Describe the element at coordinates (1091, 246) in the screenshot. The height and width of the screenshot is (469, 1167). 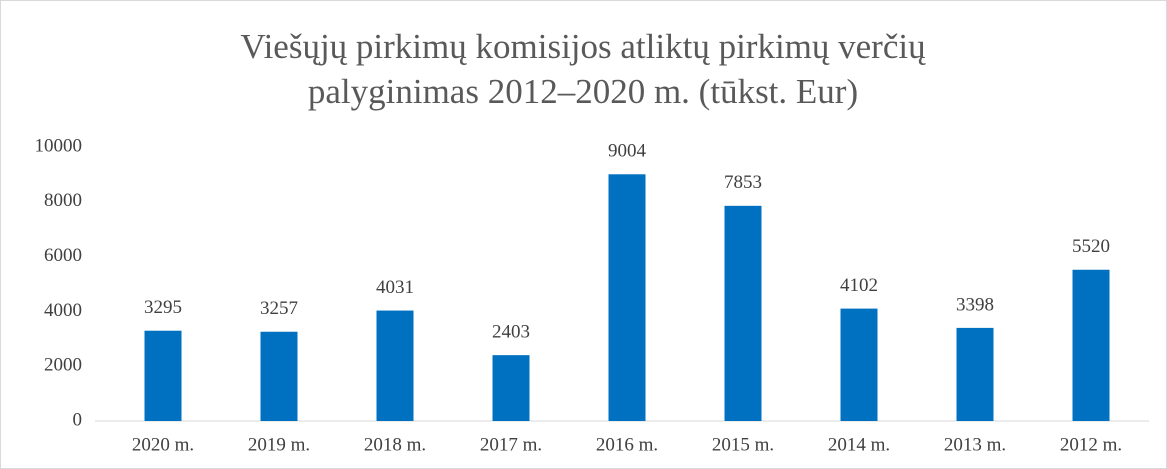
I see `data-label: 5520` at that location.